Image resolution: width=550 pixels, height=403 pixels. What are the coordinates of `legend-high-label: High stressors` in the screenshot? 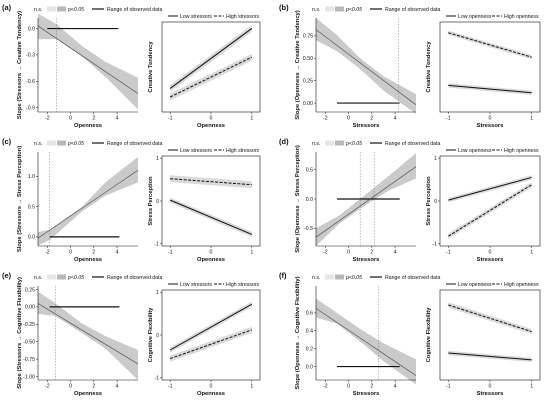 It's located at (243, 285).